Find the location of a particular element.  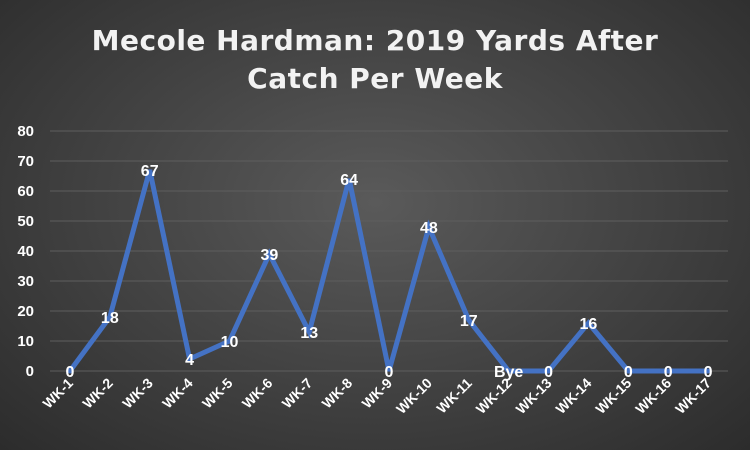

data-label: 16 is located at coordinates (589, 324).